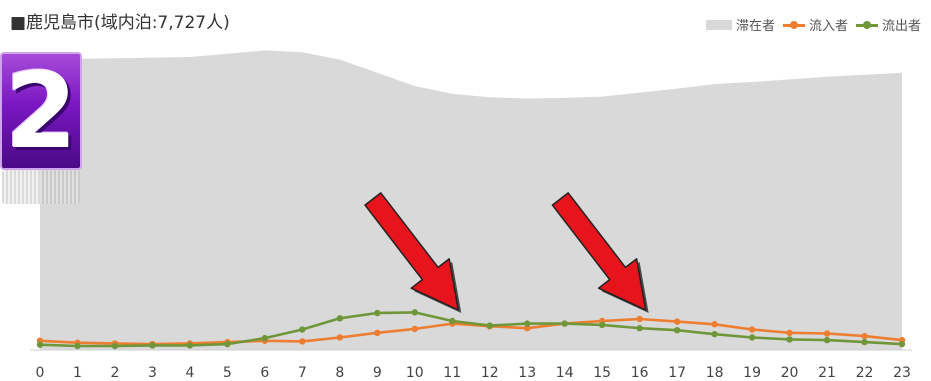 The width and height of the screenshot is (931, 381). I want to click on rank-badge: 2, so click(41, 111).